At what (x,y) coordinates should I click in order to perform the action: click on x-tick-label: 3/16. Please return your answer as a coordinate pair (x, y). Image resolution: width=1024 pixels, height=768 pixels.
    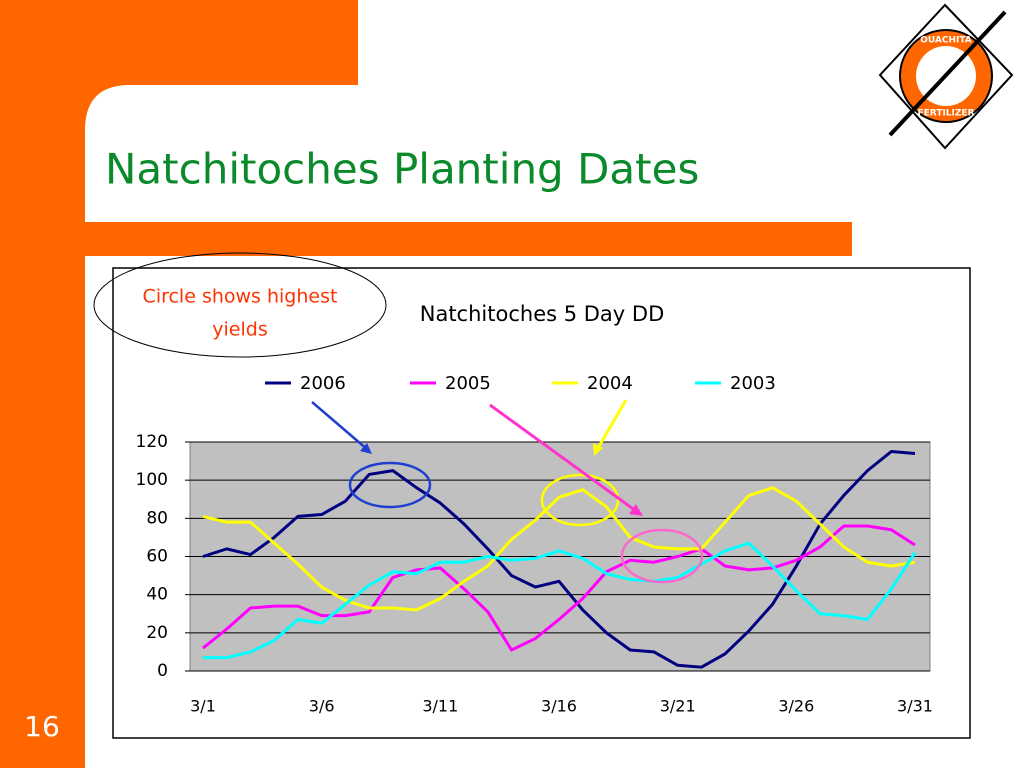
    Looking at the image, I should click on (559, 706).